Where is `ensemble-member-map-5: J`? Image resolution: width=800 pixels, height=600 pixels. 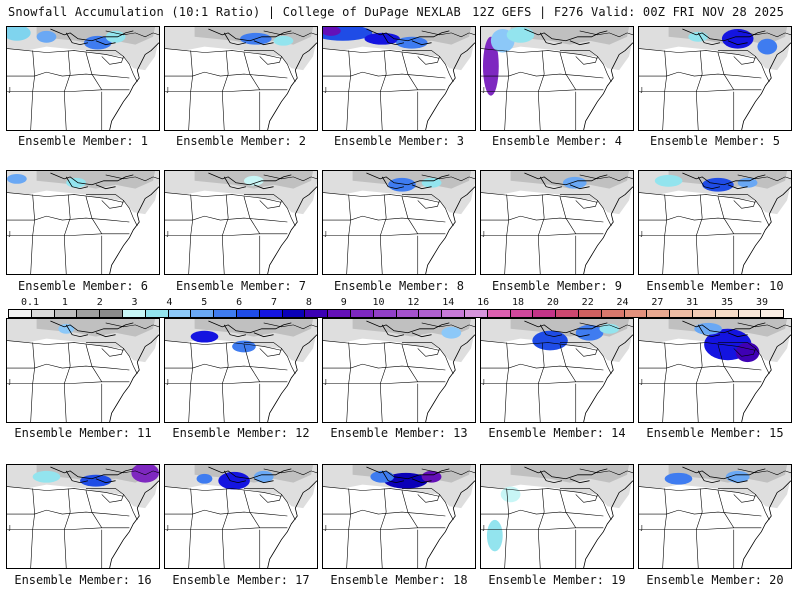
ensemble-member-map-5: J is located at coordinates (715, 78).